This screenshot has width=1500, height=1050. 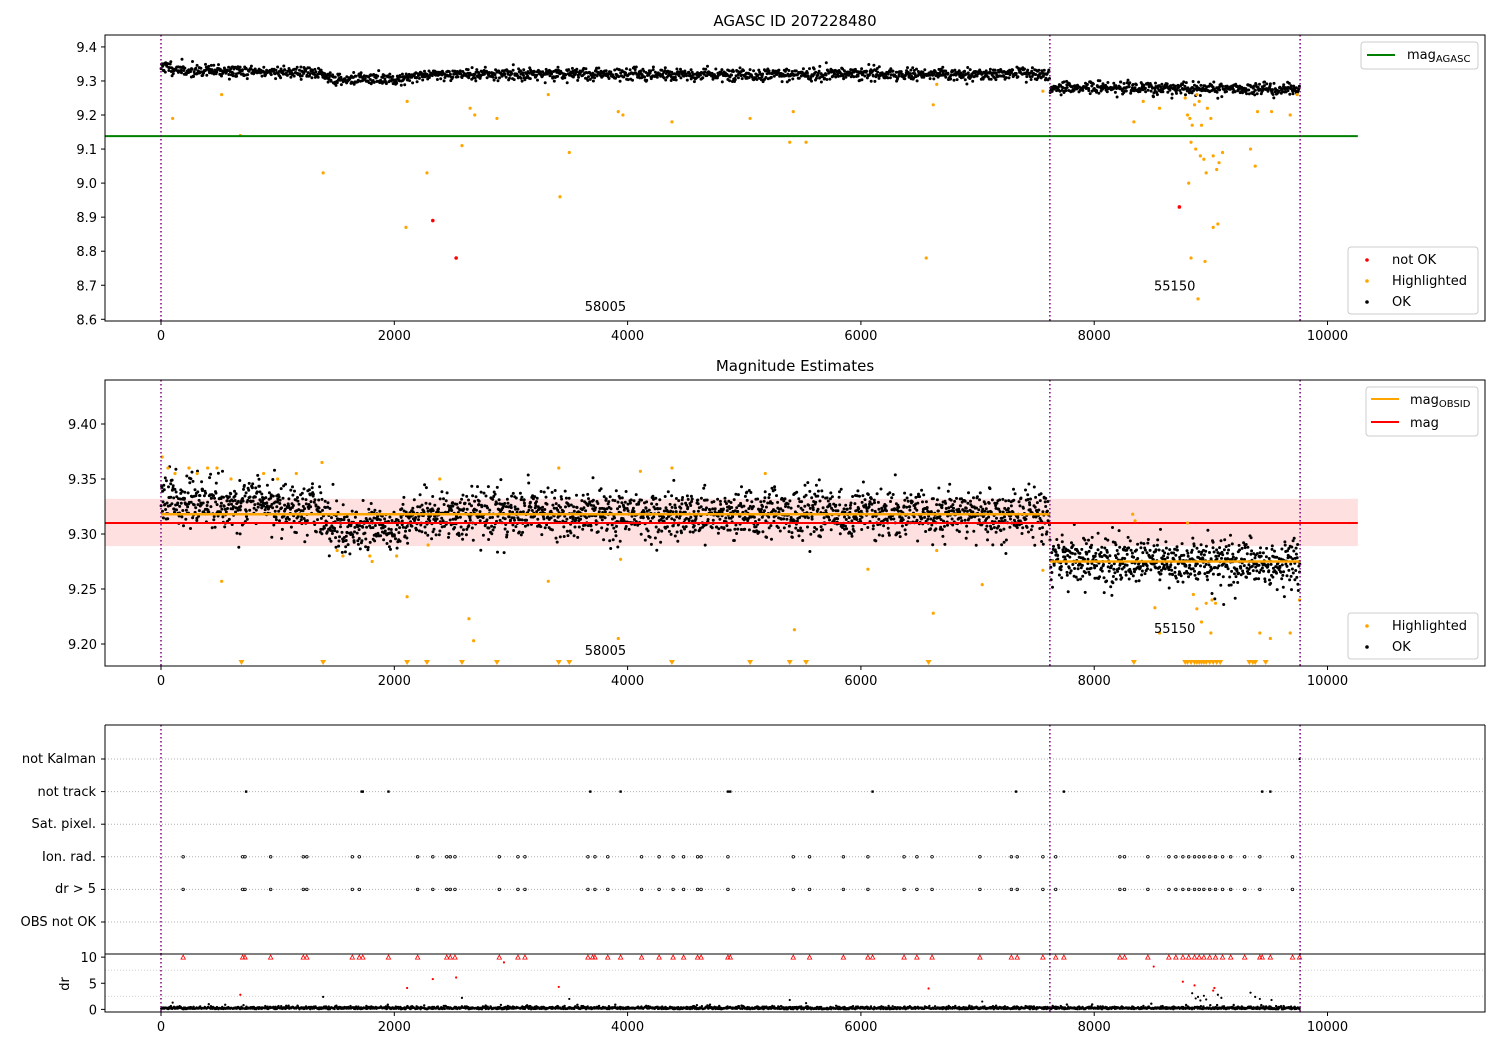 I want to click on annotation-obsid-55150: 55150, so click(x=1174, y=286).